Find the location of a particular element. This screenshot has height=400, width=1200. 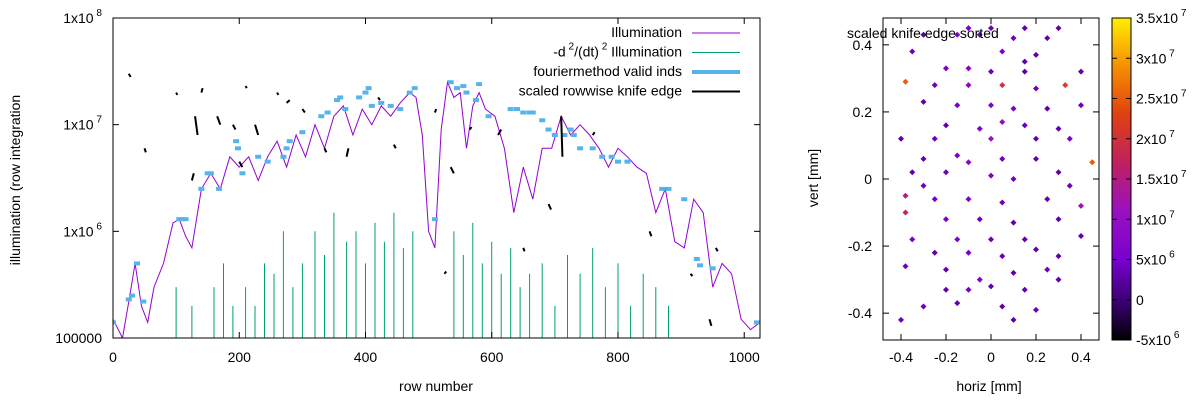

x-tick-label: 600 is located at coordinates (492, 357).